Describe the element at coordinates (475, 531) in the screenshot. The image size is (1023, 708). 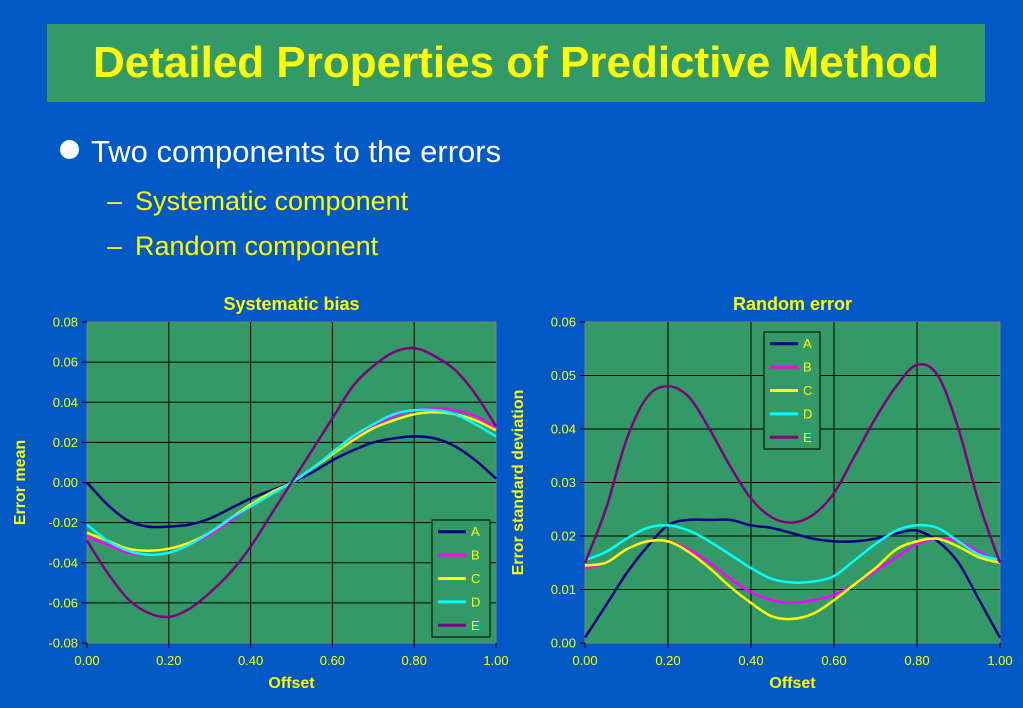
I see `bias-chart-legend-label-a: A` at that location.